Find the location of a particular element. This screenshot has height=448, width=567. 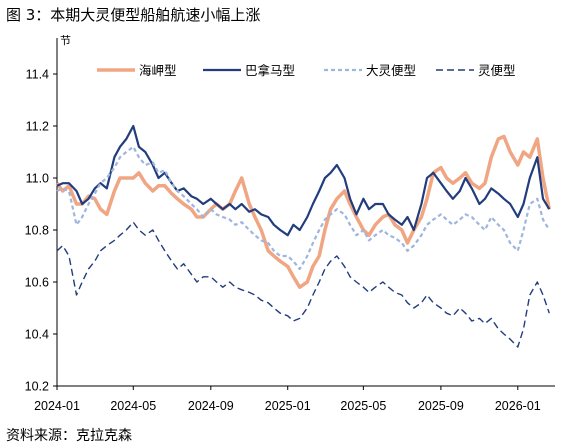

legend-label-1: 海岬型 is located at coordinates (158, 70).